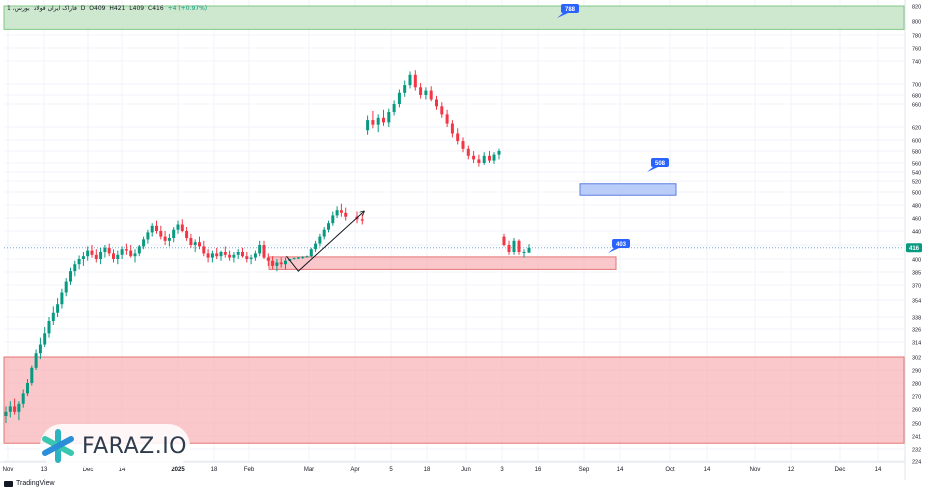 This screenshot has width=936, height=492. I want to click on zone-tag-supply-zone-top: 788, so click(568, 11).